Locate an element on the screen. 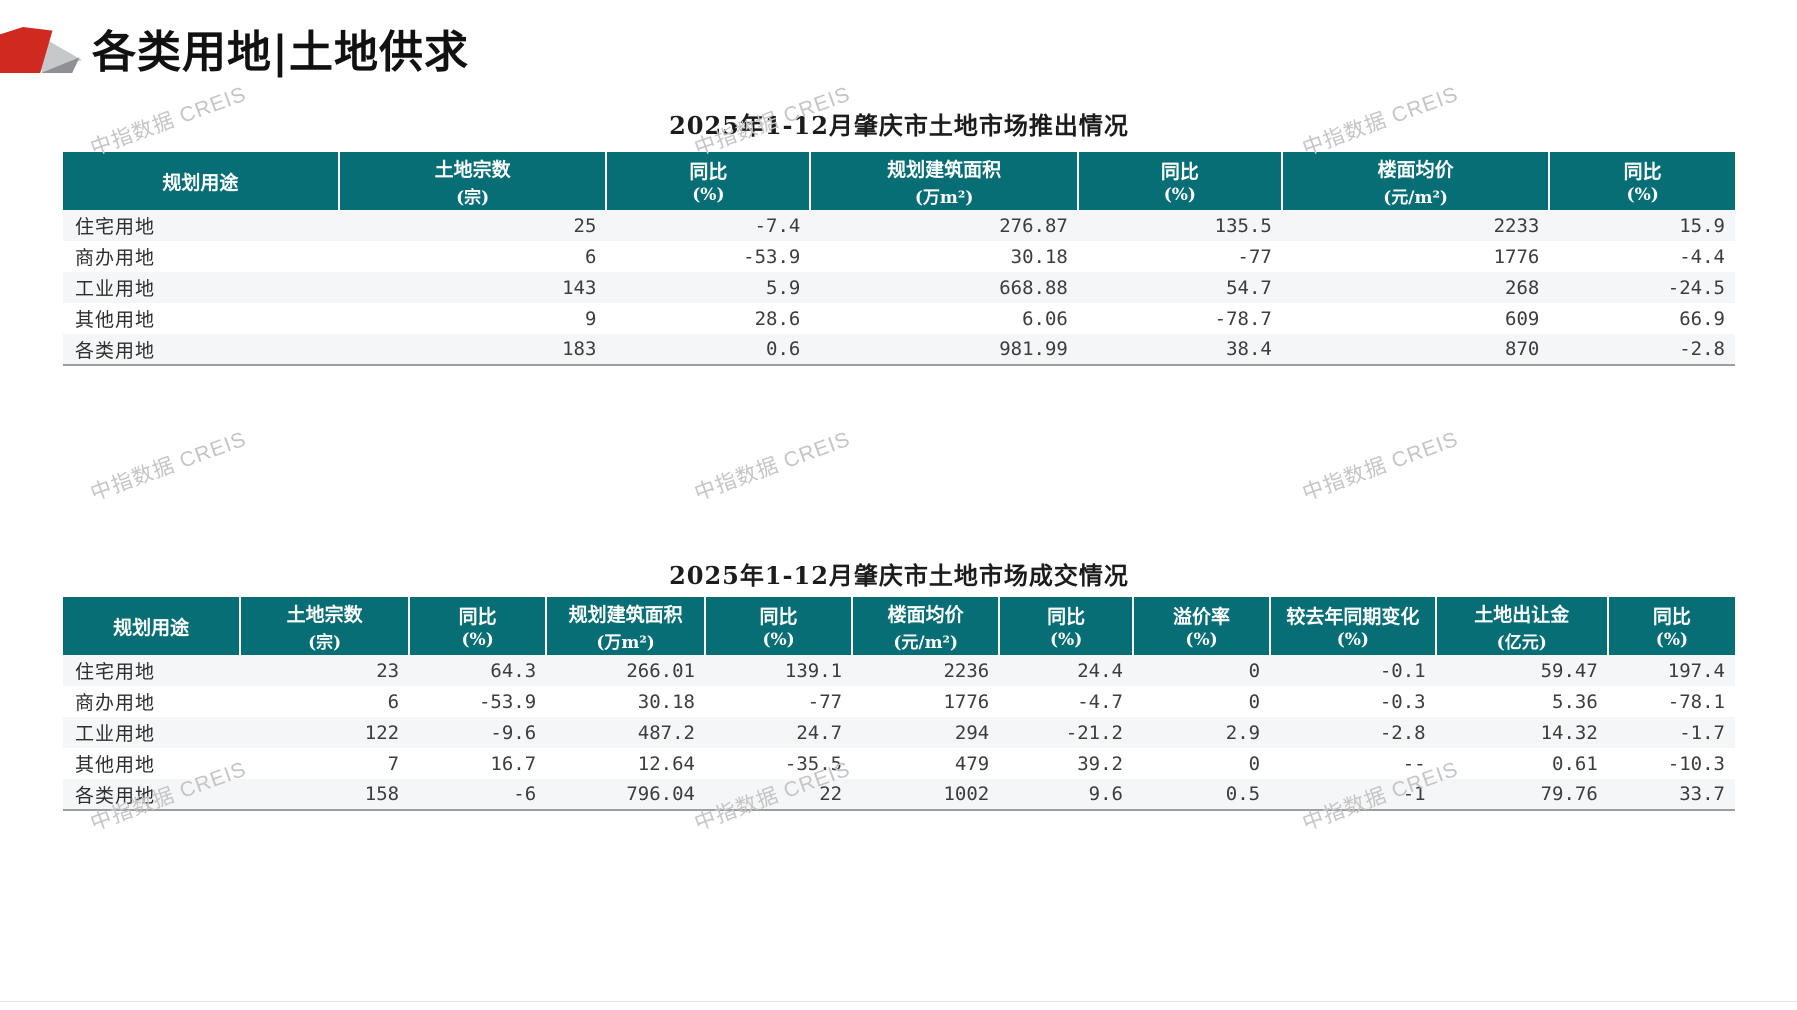 This screenshot has height=1010, width=1797. cell: 197.4 is located at coordinates (1696, 670).